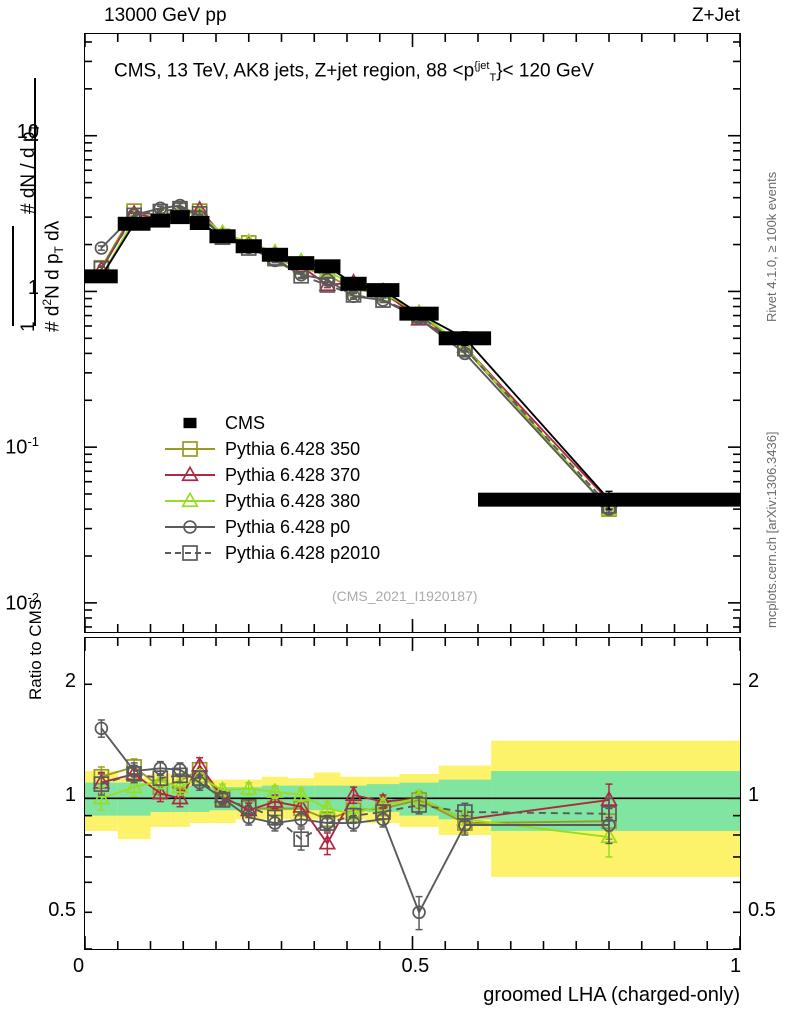 The width and height of the screenshot is (786, 1024). I want to click on legend-marker-filled-square-icon, so click(190, 423).